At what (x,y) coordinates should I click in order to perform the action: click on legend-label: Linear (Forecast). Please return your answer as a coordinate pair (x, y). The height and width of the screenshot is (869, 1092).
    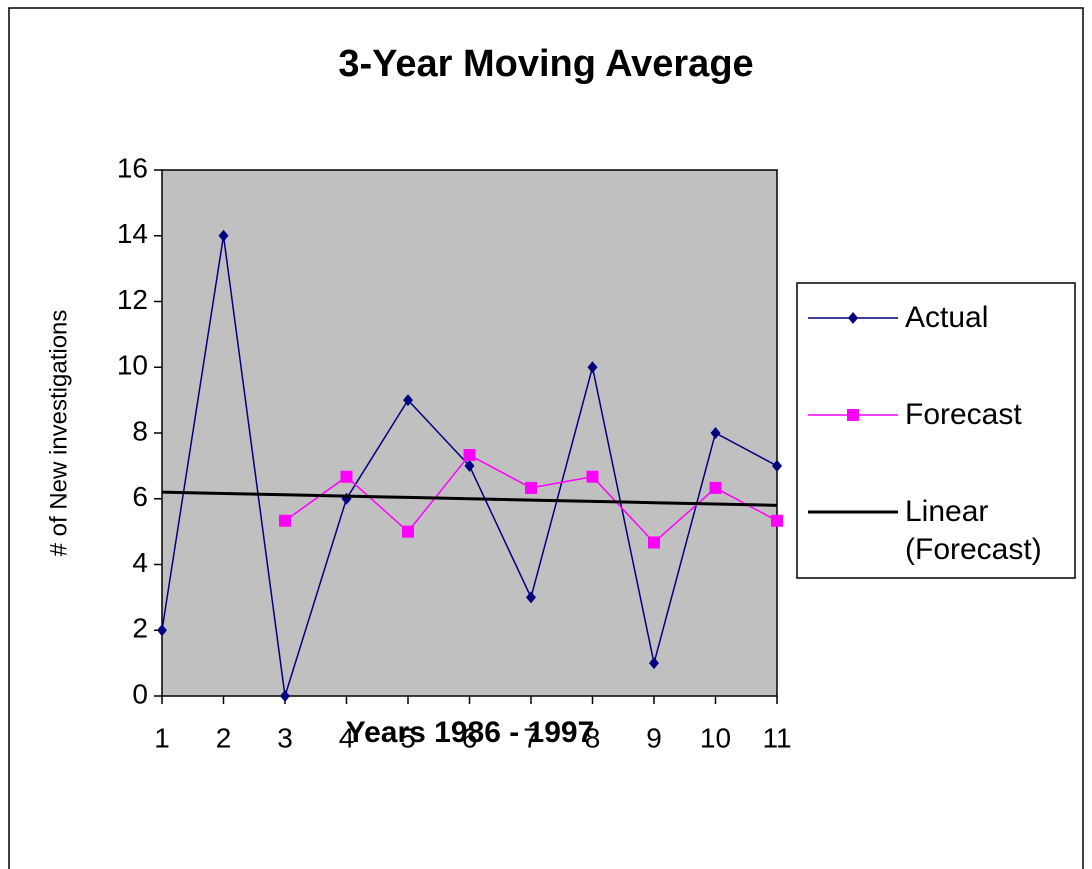
    Looking at the image, I should click on (973, 530).